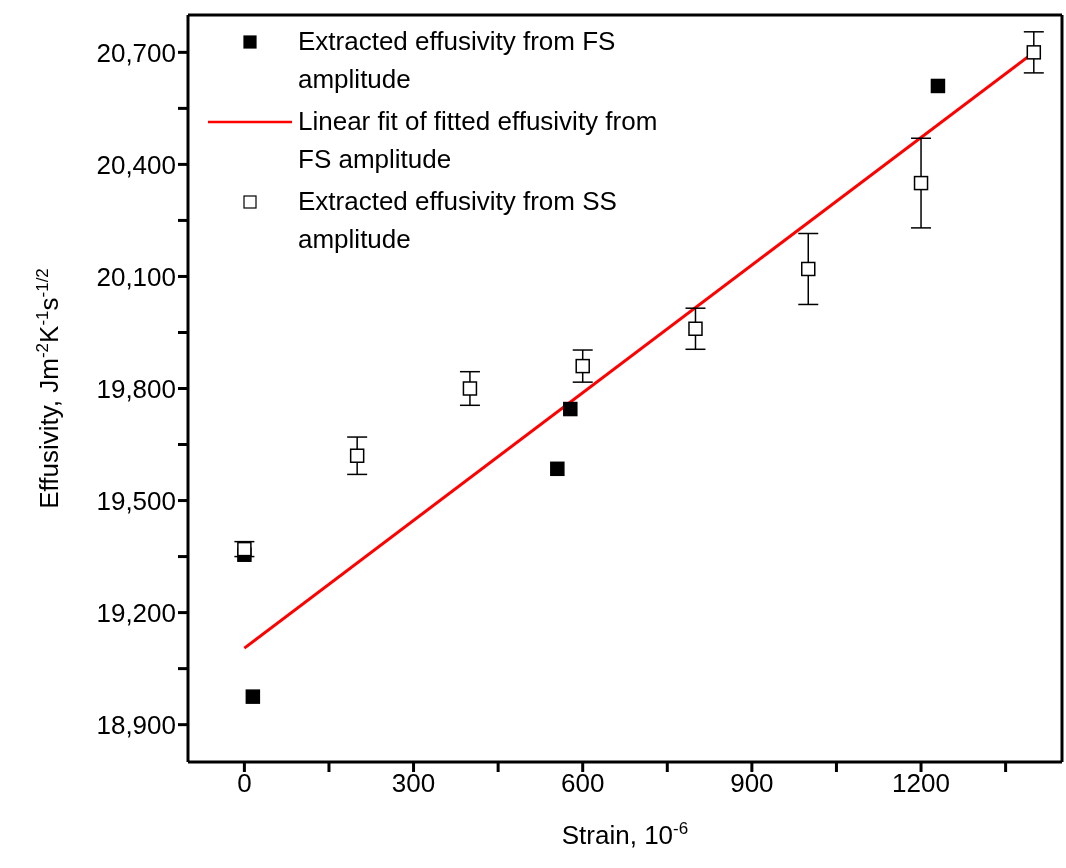  Describe the element at coordinates (136, 724) in the screenshot. I see `y-tick-label: 18,900` at that location.